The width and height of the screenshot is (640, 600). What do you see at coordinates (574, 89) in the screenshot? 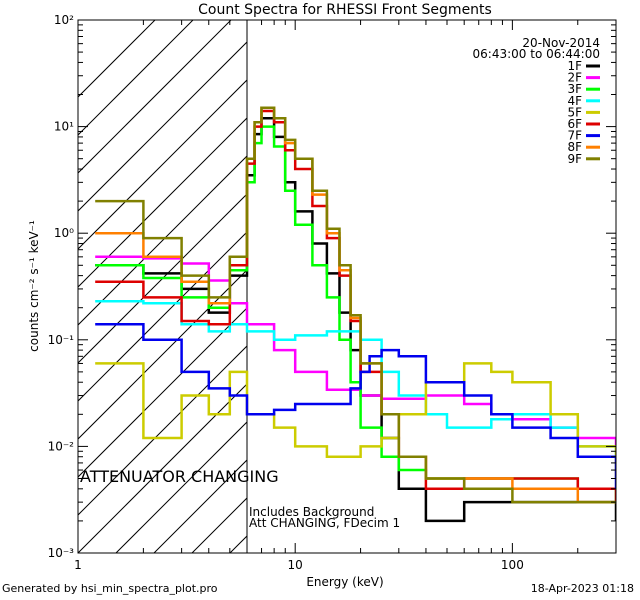
I see `legend-label-3F: 3F` at bounding box center [574, 89].